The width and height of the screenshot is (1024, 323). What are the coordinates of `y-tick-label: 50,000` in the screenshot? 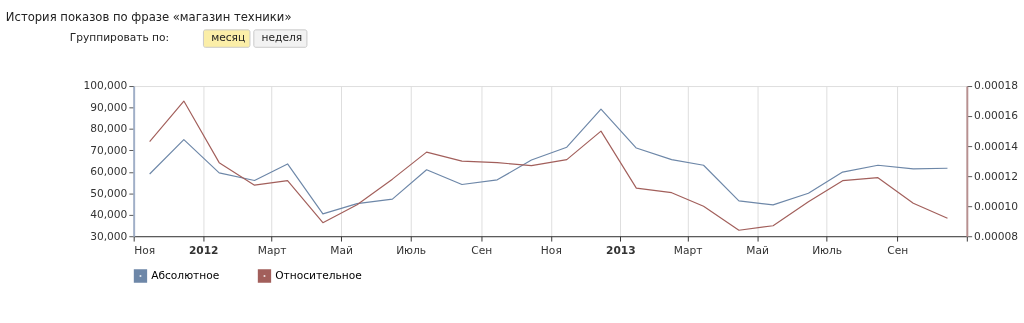 It's located at (109, 193).